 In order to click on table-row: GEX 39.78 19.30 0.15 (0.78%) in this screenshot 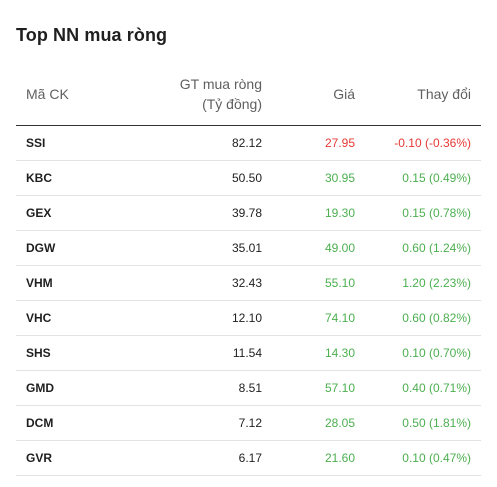, I will do `click(248, 213)`.